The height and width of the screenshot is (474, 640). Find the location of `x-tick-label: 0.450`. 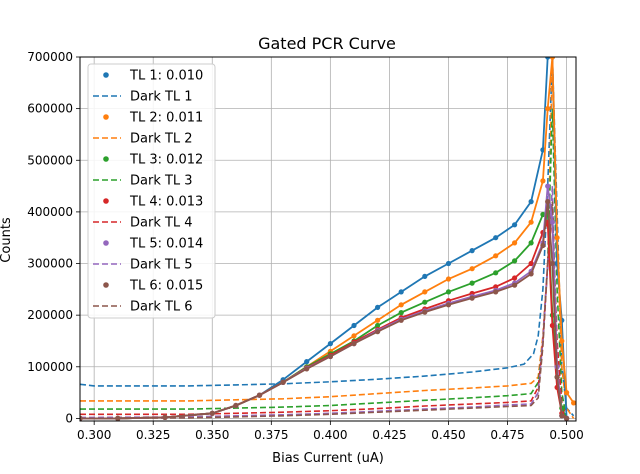

x-tick-label: 0.450 is located at coordinates (448, 435).